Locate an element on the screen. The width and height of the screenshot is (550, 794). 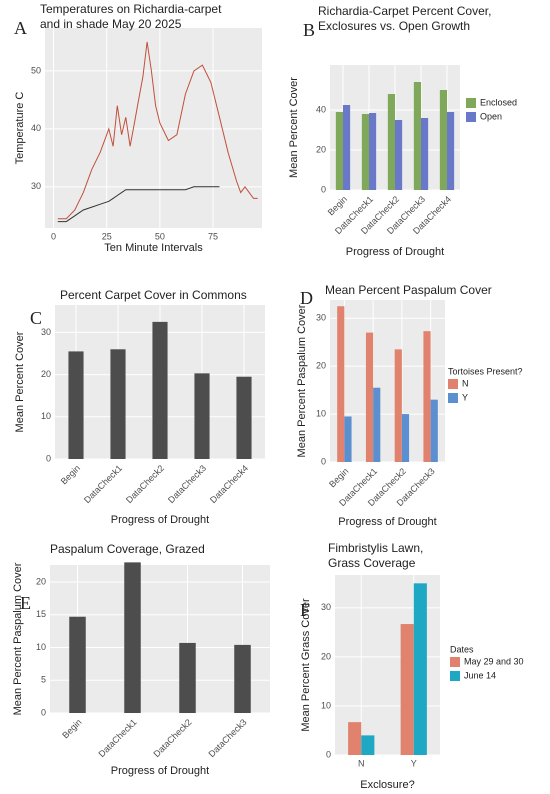
legend-label: May 29 and 30 is located at coordinates (494, 661).